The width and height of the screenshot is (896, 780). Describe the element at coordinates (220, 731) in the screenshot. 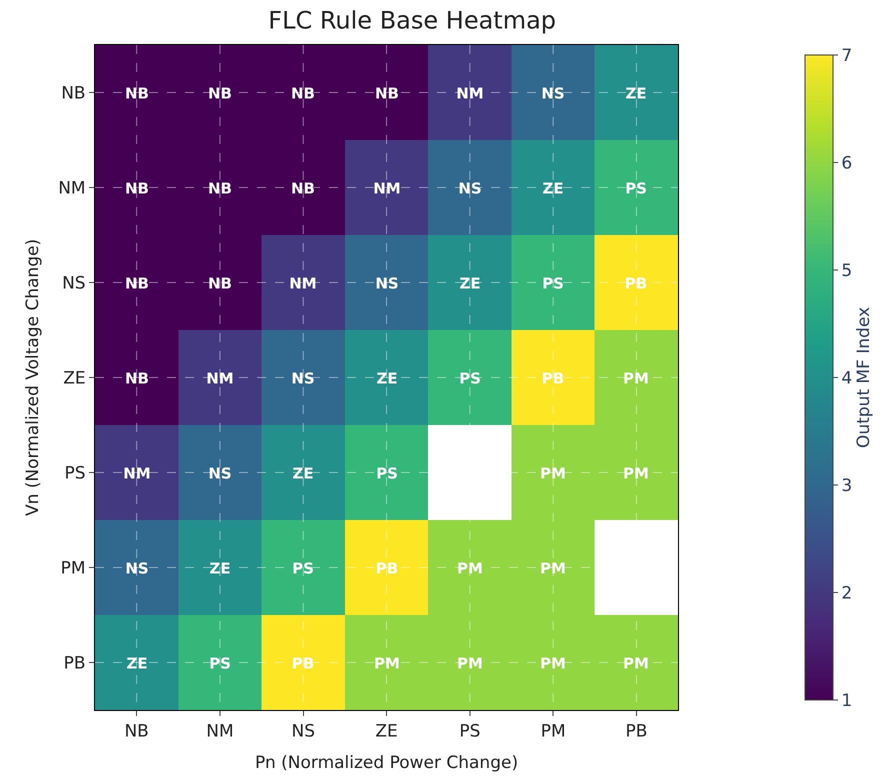

I see `x-tick-label: NM` at that location.